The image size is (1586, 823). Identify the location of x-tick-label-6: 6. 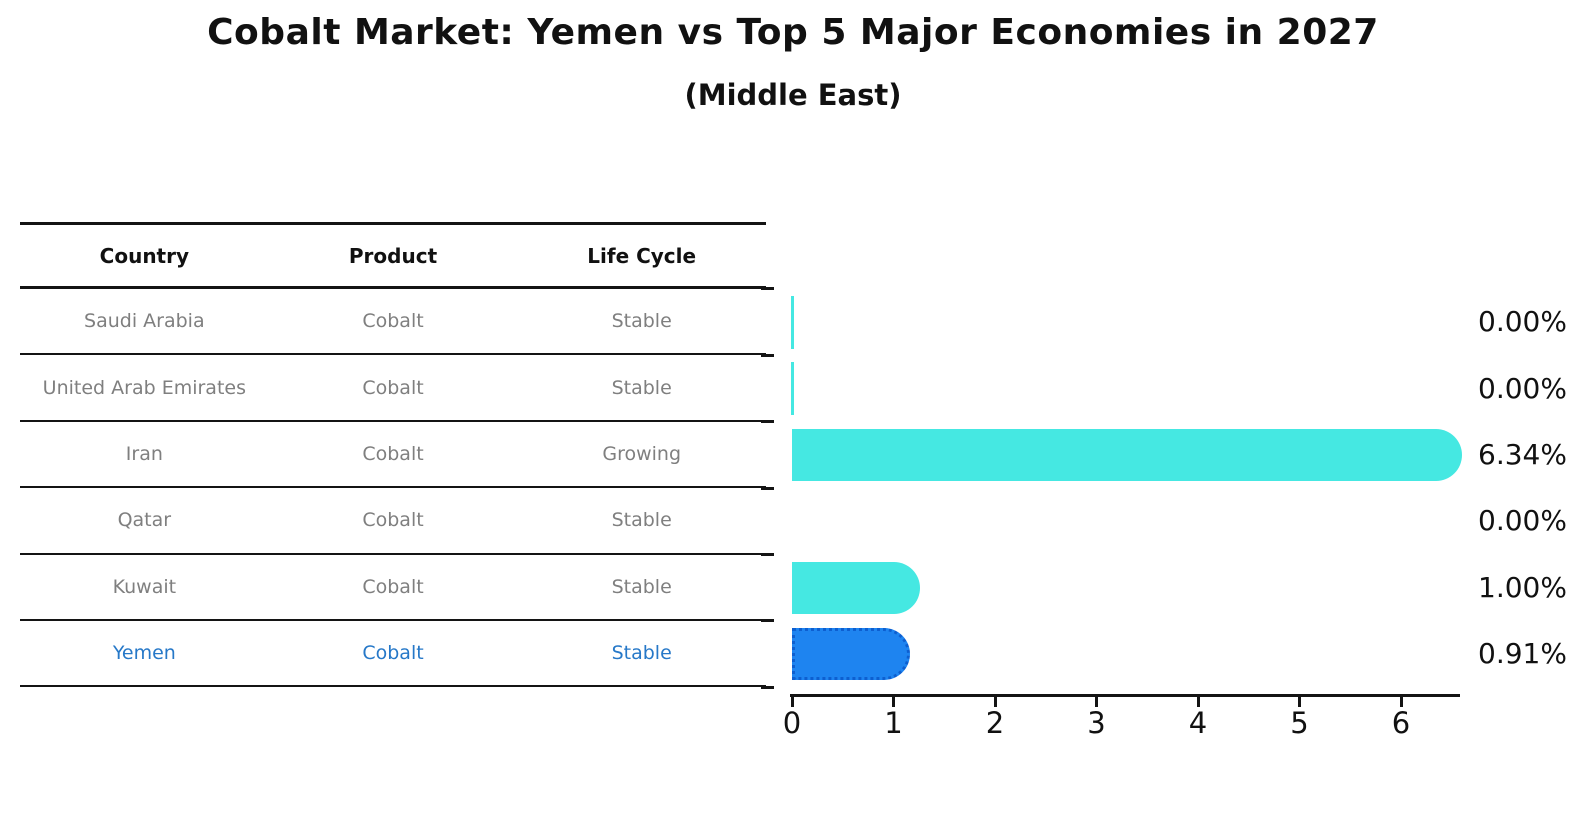
(1401, 723).